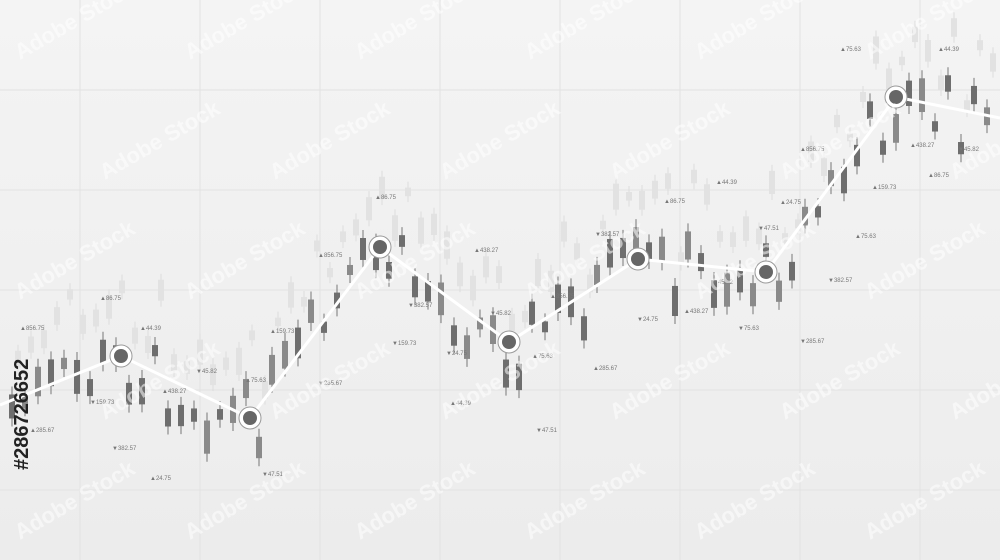 Image resolution: width=1000 pixels, height=560 pixels. Describe the element at coordinates (102, 403) in the screenshot. I see `price-label: ▼159.73` at that location.